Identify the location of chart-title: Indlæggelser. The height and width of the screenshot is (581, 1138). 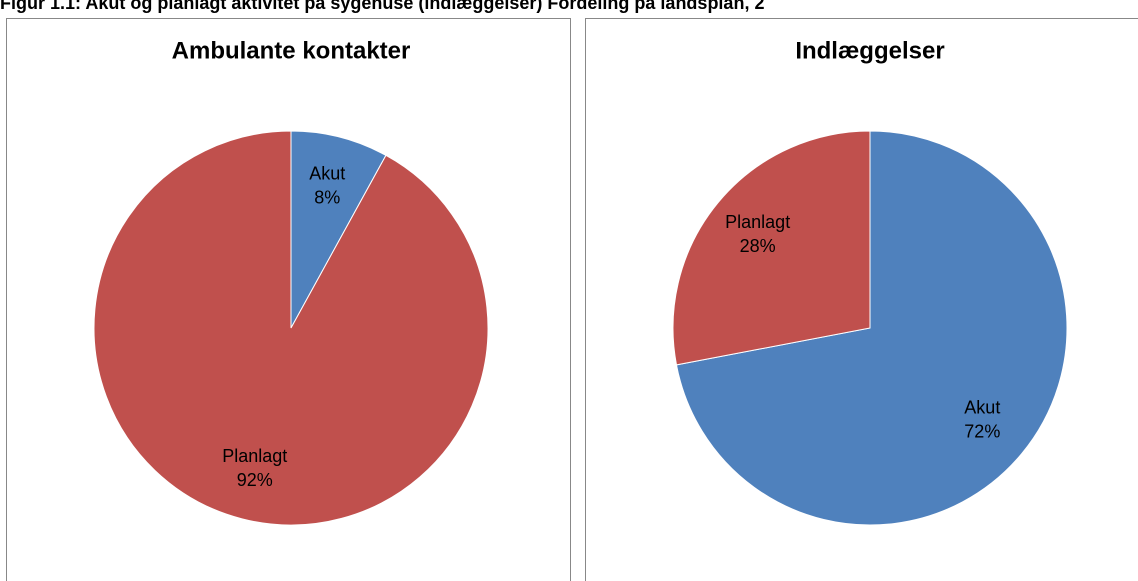
(869, 50).